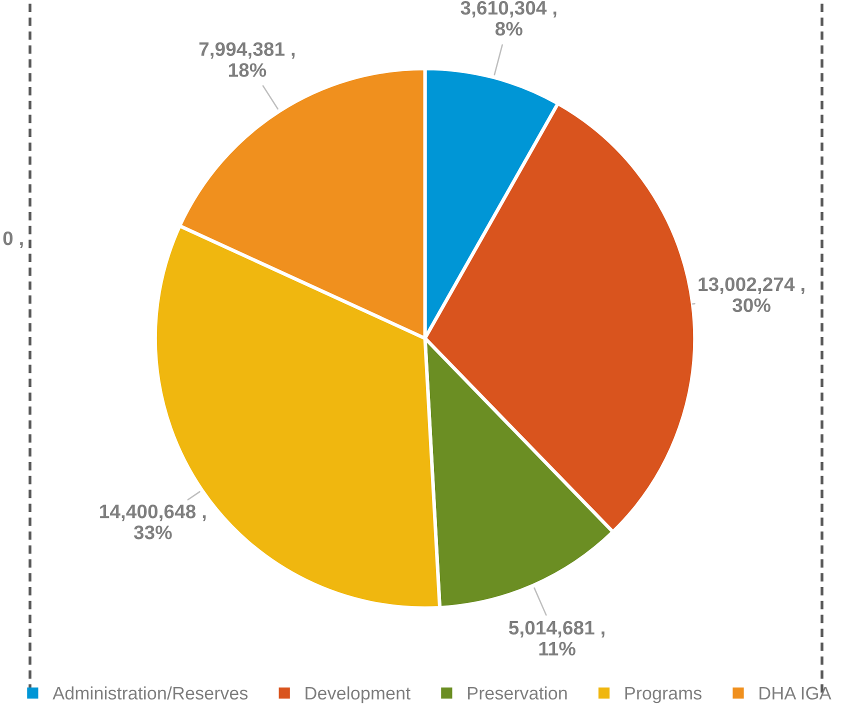  What do you see at coordinates (517, 693) in the screenshot?
I see `legend-label: Preservation` at bounding box center [517, 693].